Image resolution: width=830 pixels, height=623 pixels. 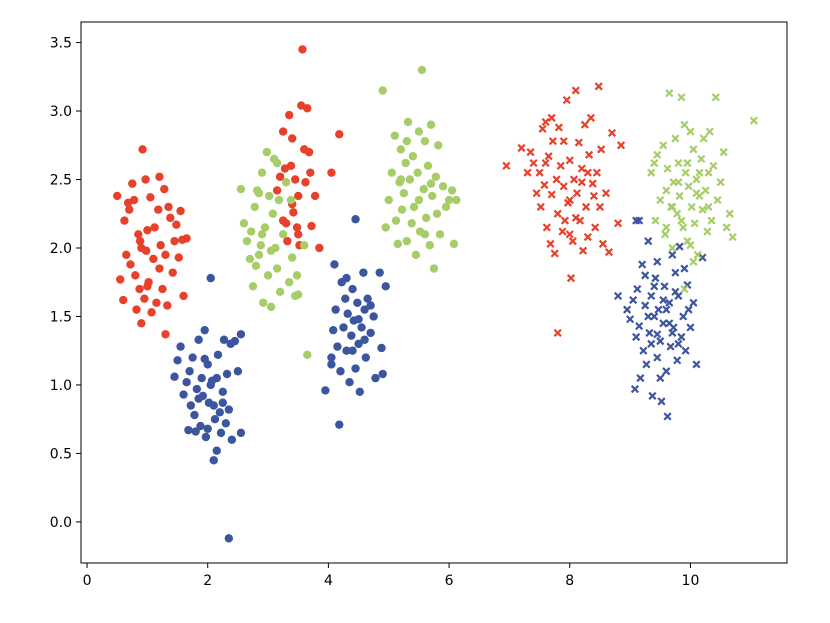 I want to click on series-blue-circle, so click(x=280, y=379).